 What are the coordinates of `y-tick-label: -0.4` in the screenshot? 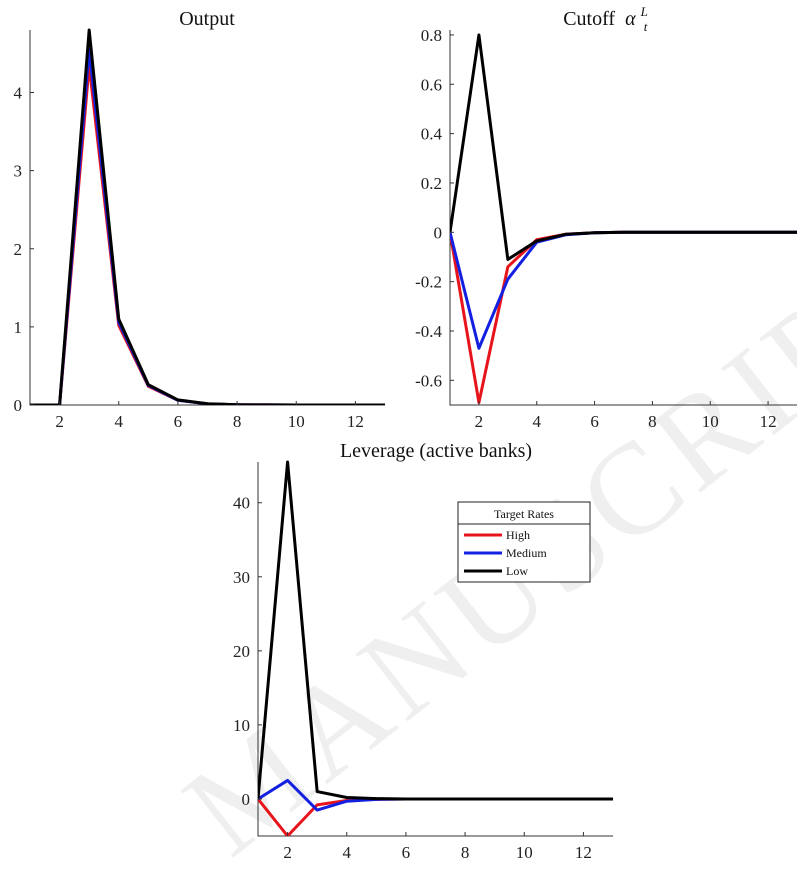 It's located at (428, 331).